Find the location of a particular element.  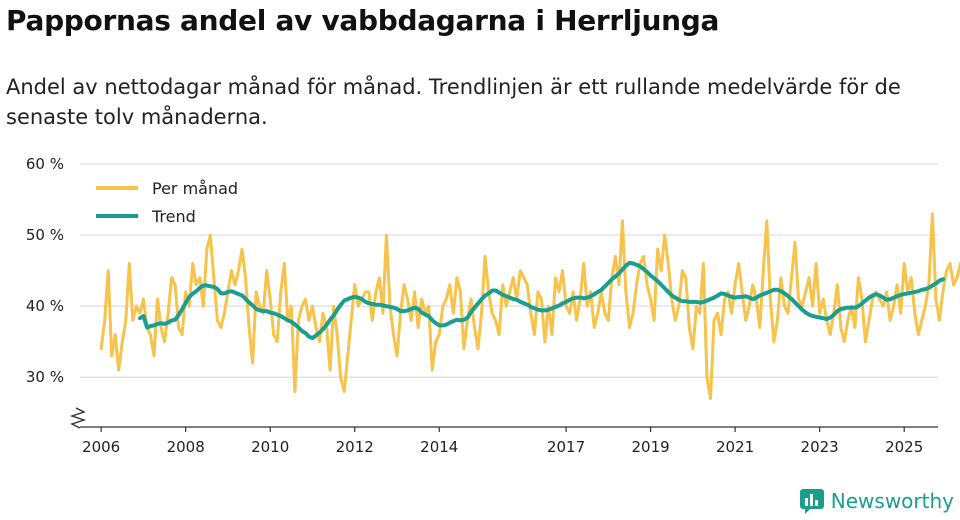

x-tick-label: 2023 is located at coordinates (820, 447).